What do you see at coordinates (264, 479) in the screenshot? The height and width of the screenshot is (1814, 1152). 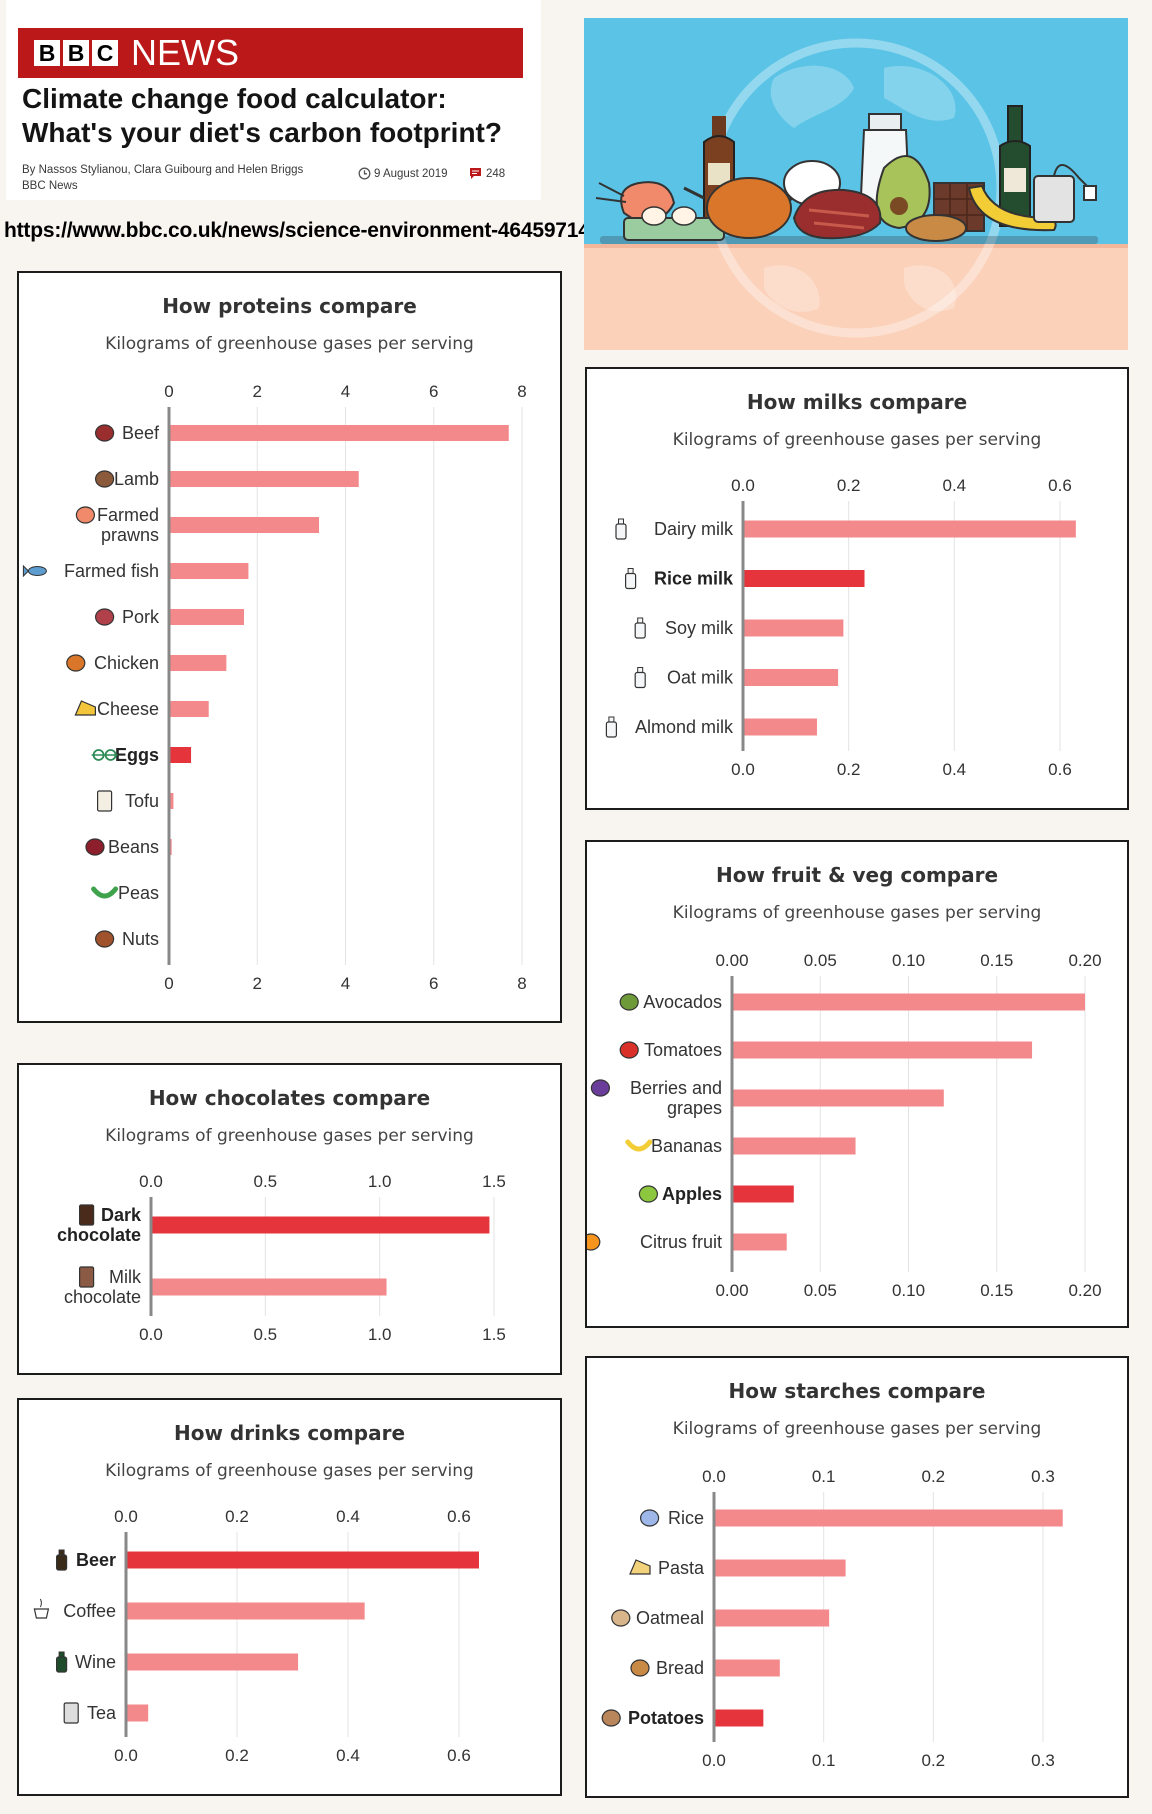 I see `bar-lamb` at bounding box center [264, 479].